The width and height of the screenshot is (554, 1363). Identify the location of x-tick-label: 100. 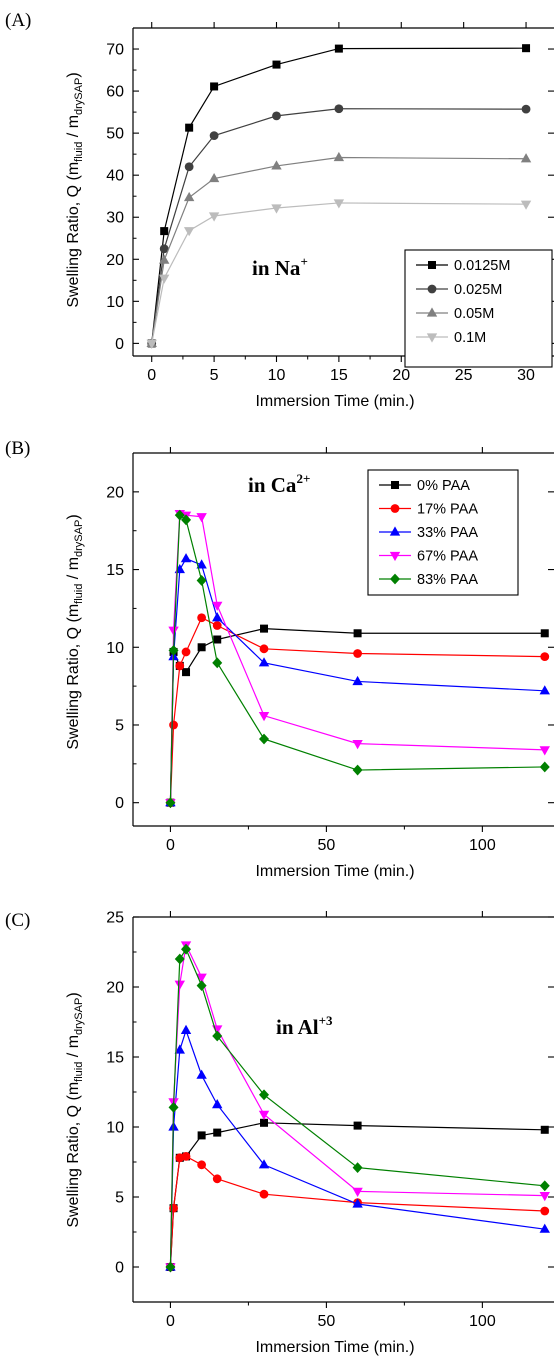
(482, 845).